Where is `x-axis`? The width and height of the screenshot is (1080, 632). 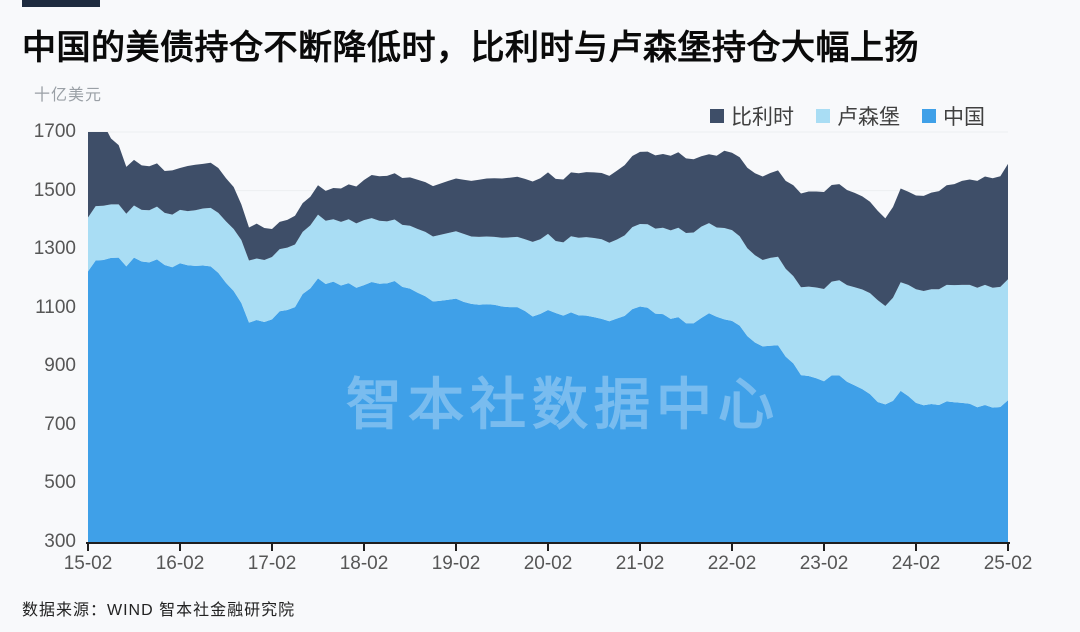
x-axis is located at coordinates (548, 546).